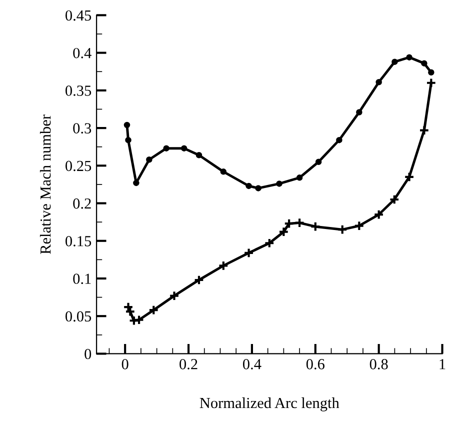 Image resolution: width=449 pixels, height=434 pixels. I want to click on y-tick-label: 0.2, so click(82, 203).